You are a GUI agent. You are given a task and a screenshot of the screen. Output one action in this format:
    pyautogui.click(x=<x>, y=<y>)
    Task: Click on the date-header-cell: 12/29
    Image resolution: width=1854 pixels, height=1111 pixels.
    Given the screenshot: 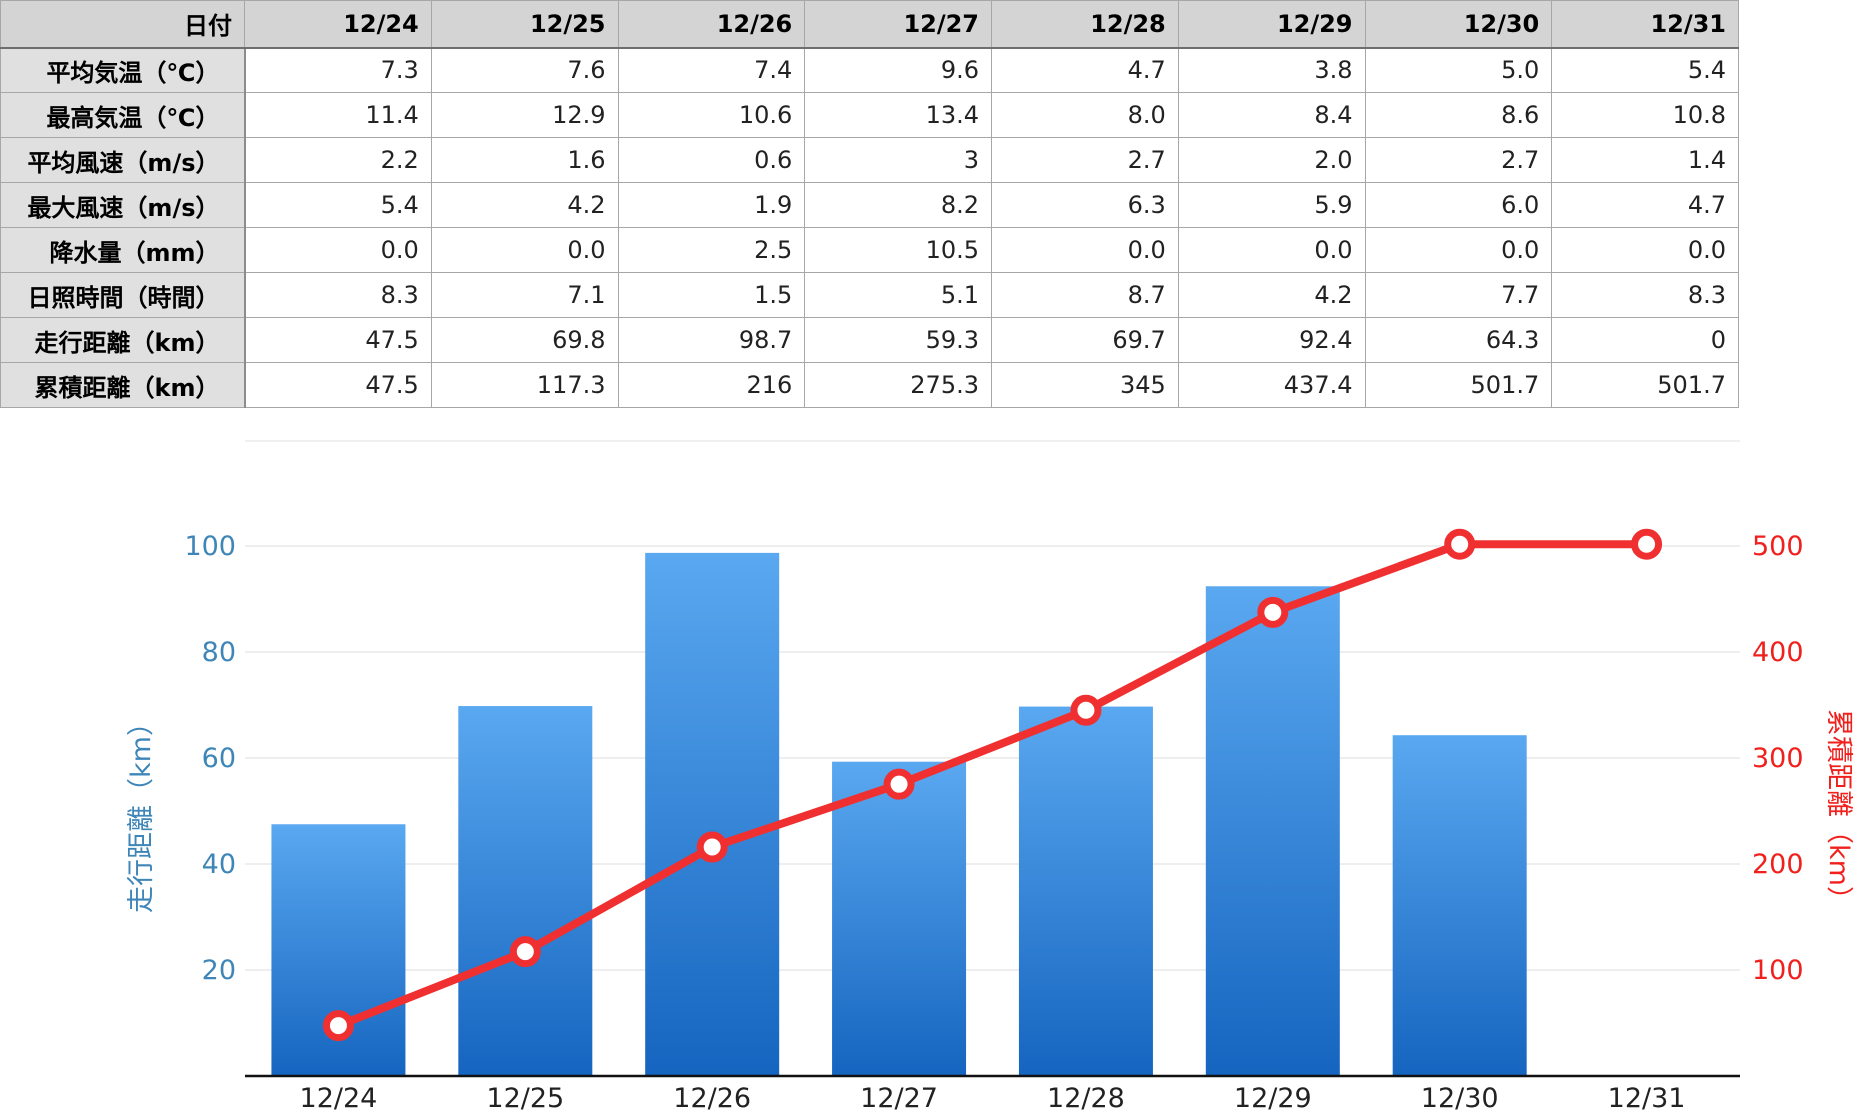 What is the action you would take?
    pyautogui.click(x=1271, y=24)
    